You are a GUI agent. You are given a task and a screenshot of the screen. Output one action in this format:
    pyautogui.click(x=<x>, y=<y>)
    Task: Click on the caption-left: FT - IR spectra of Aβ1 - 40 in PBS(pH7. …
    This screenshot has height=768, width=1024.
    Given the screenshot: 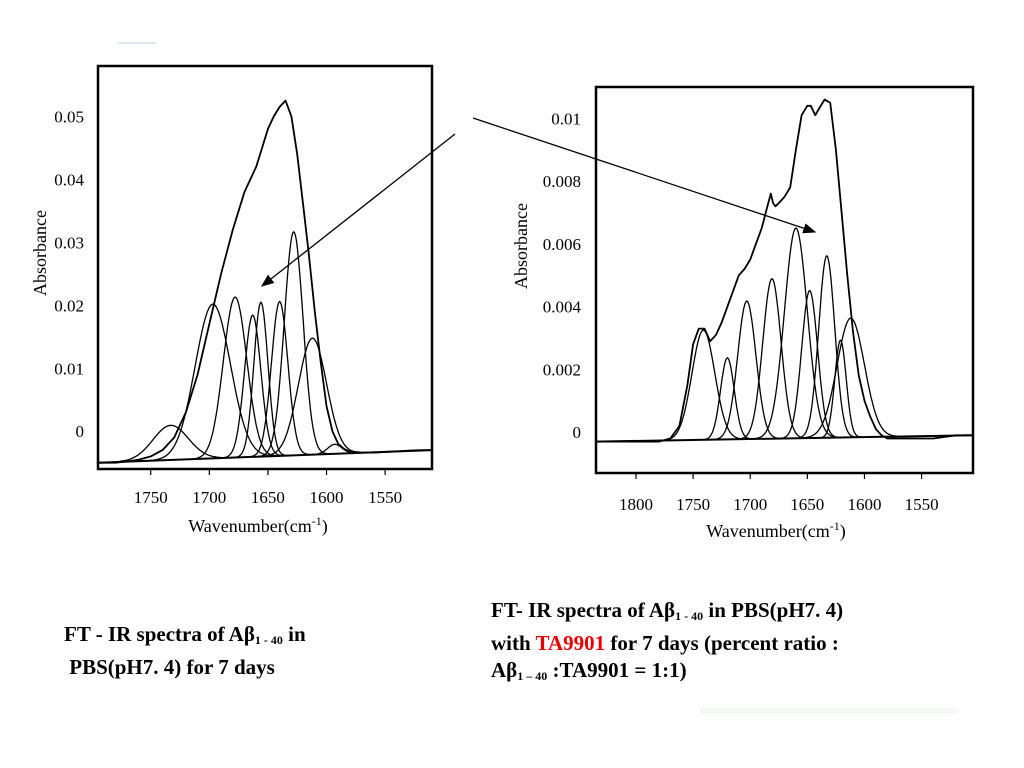 What is the action you would take?
    pyautogui.click(x=185, y=650)
    